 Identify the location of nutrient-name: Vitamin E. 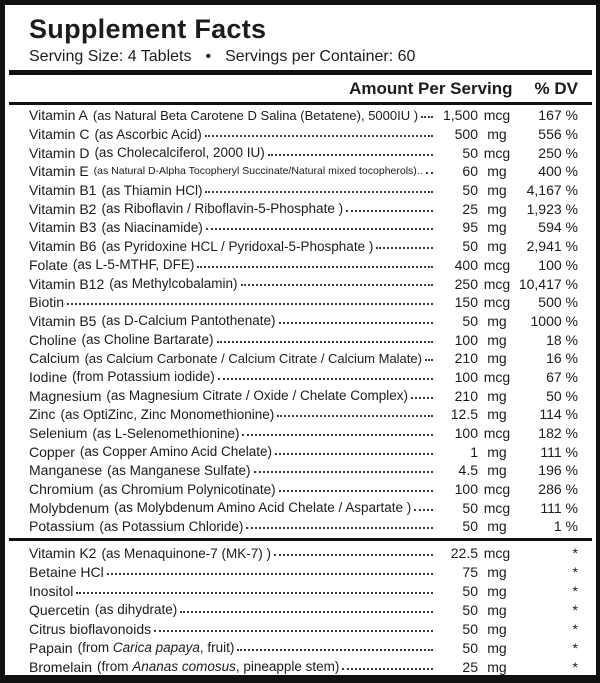
(59, 171).